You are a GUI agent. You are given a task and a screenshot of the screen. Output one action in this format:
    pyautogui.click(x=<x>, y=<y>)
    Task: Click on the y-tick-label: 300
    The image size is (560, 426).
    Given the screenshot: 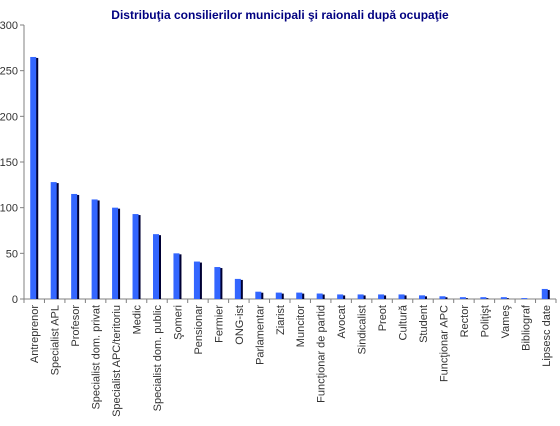 What is the action you would take?
    pyautogui.click(x=9, y=26)
    